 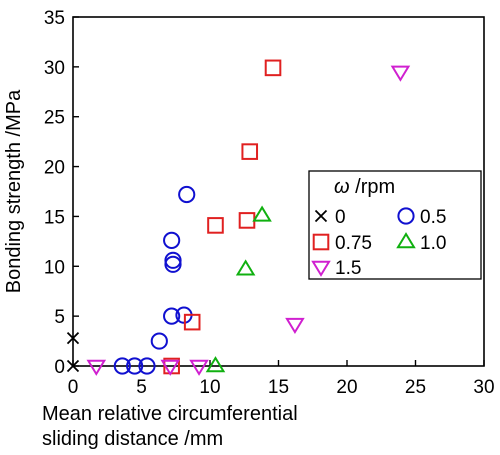 I want to click on x-axis-title-line-1: Mean relative circumferential, so click(x=170, y=414).